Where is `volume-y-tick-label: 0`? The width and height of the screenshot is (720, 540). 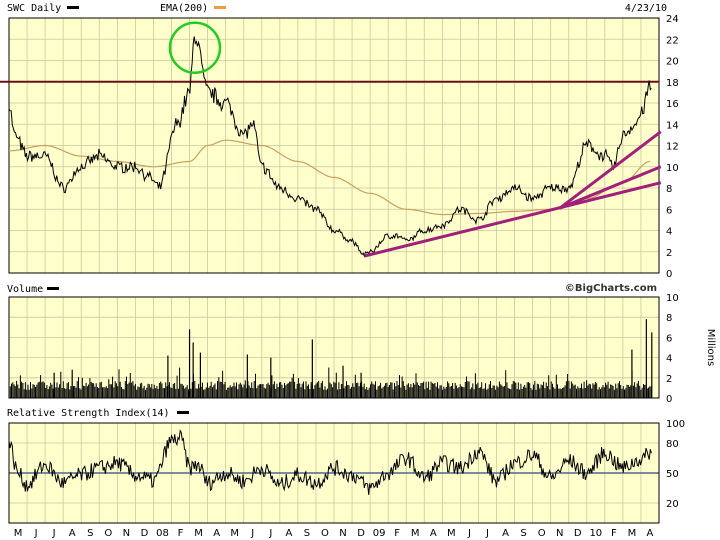 volume-y-tick-label: 0 is located at coordinates (669, 399).